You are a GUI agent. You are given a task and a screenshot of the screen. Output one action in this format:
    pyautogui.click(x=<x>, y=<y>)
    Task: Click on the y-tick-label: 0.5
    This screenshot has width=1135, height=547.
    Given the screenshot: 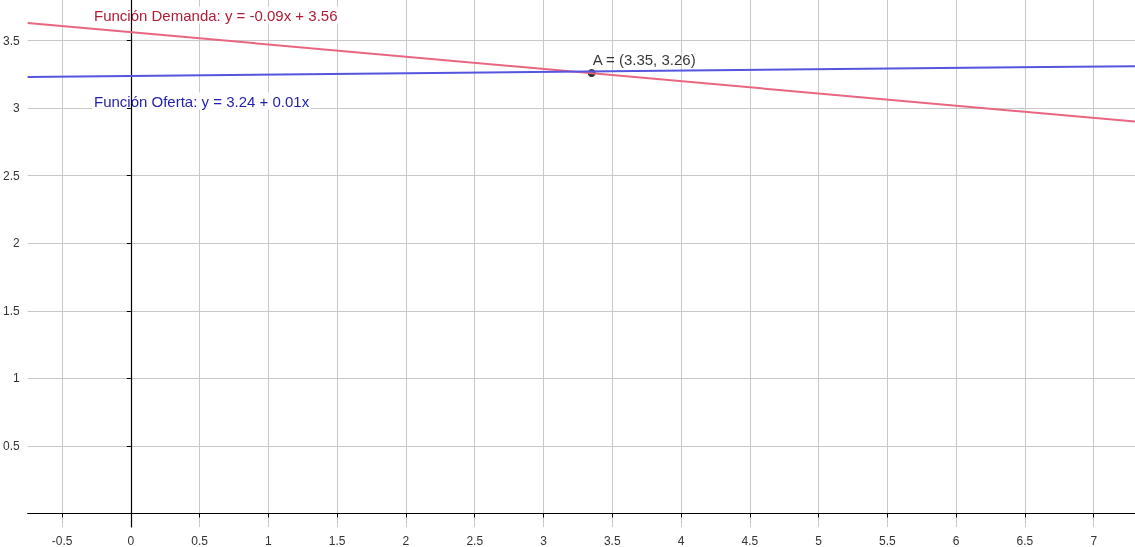 What is the action you would take?
    pyautogui.click(x=11, y=445)
    